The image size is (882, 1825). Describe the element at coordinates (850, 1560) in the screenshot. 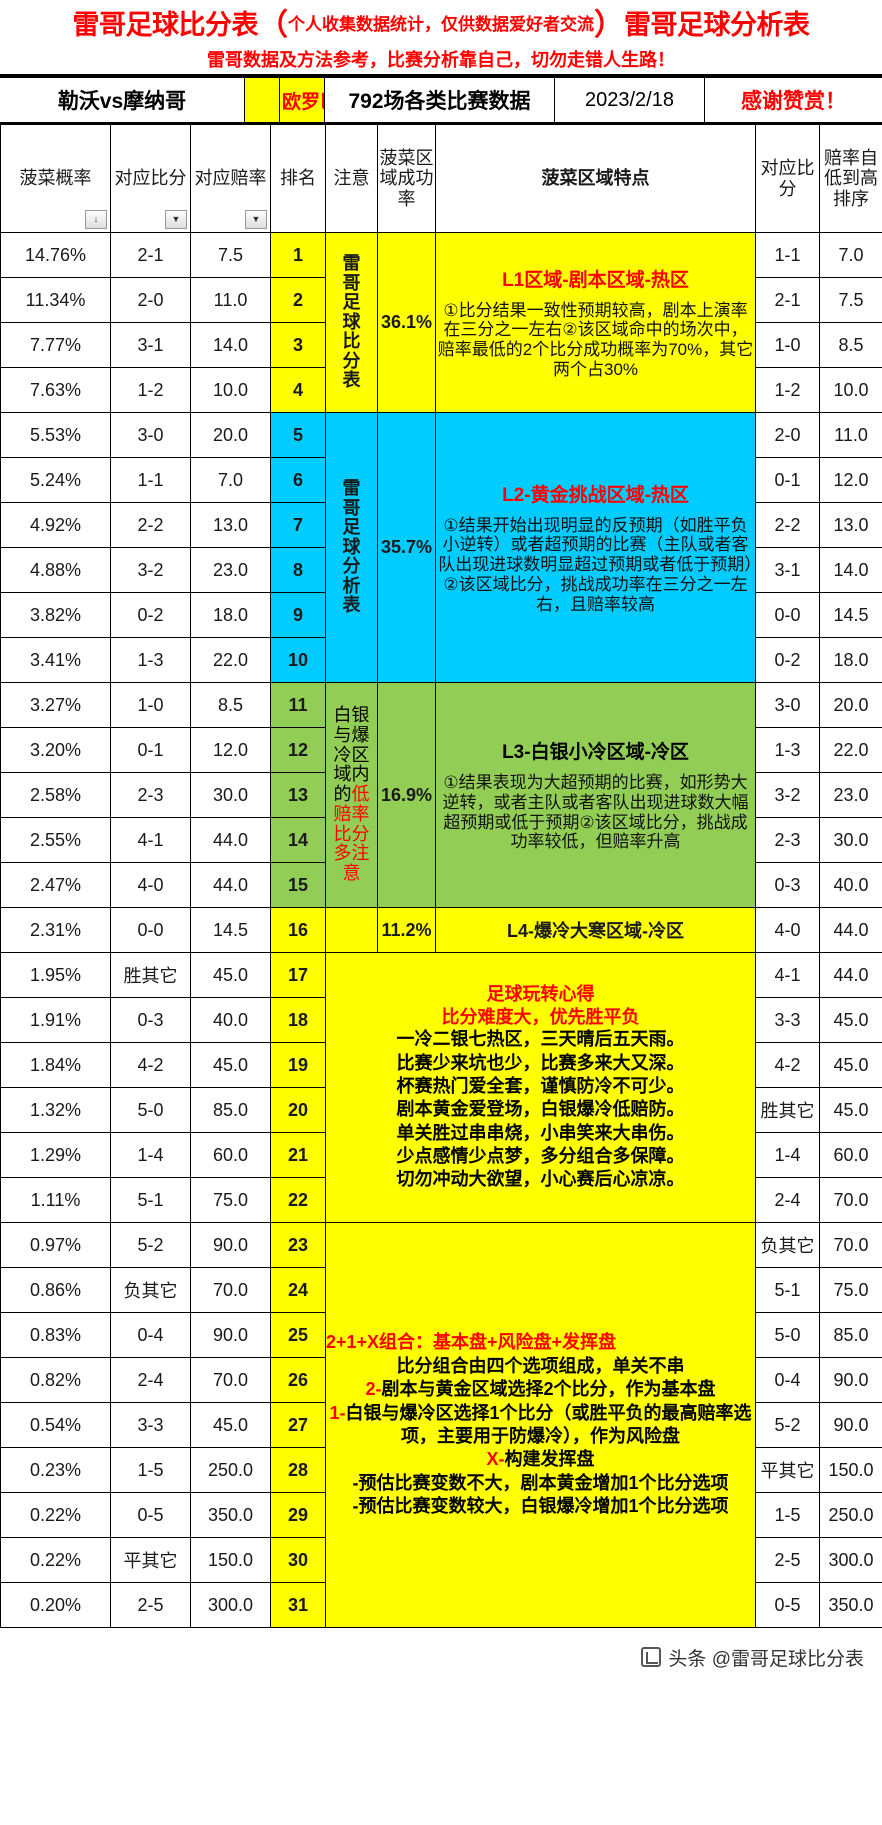

I see `cell-right-odds: 300.0` at that location.